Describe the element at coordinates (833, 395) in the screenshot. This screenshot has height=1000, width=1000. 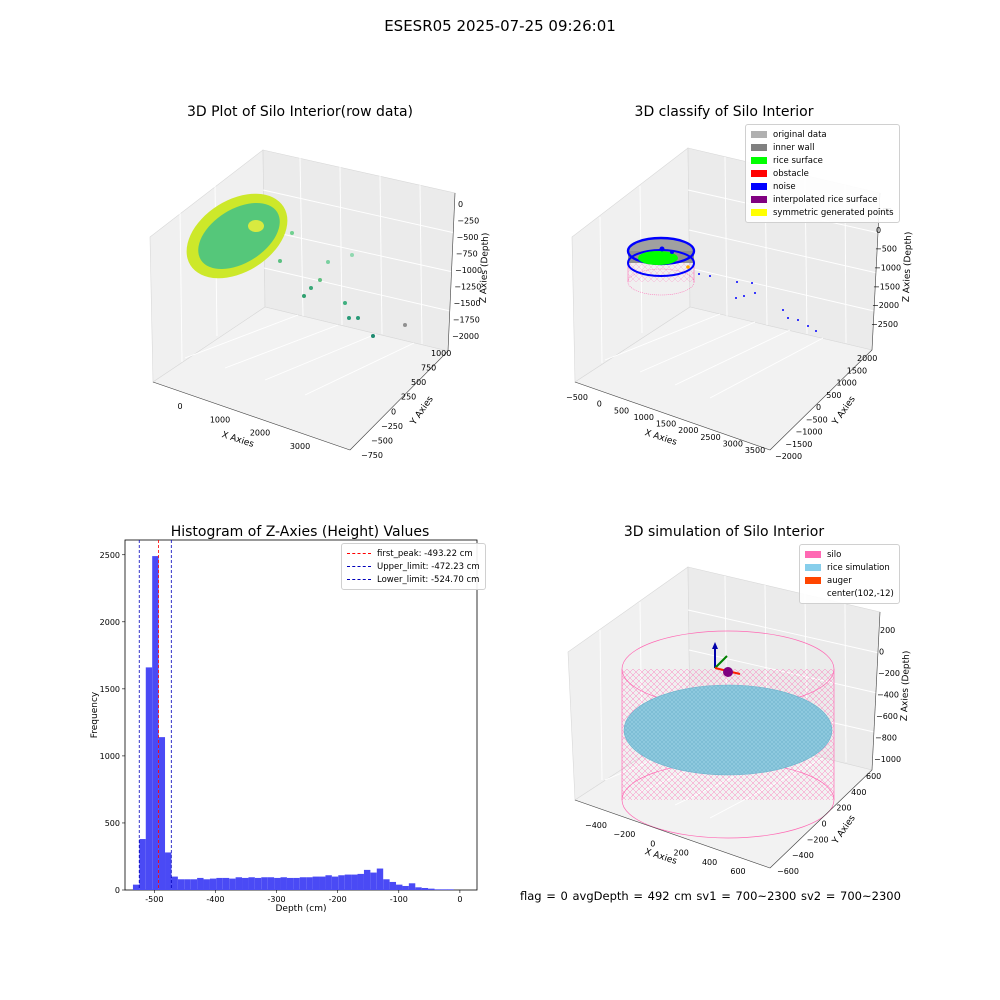
I see `plot2-y-tick-label: 500` at that location.